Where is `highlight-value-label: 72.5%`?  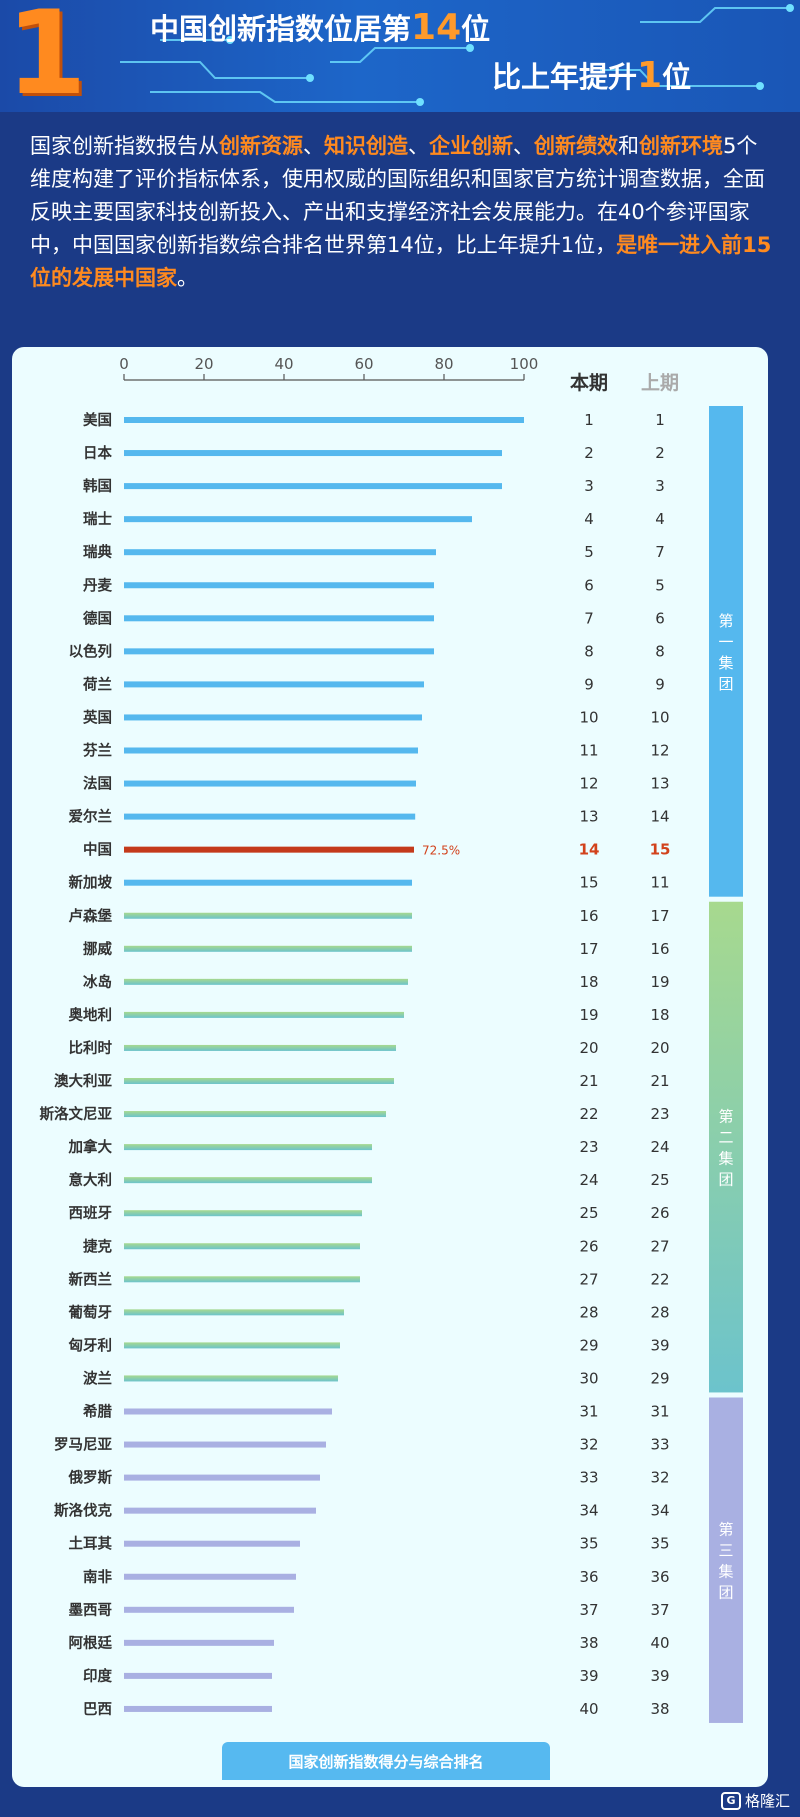 highlight-value-label: 72.5% is located at coordinates (441, 851).